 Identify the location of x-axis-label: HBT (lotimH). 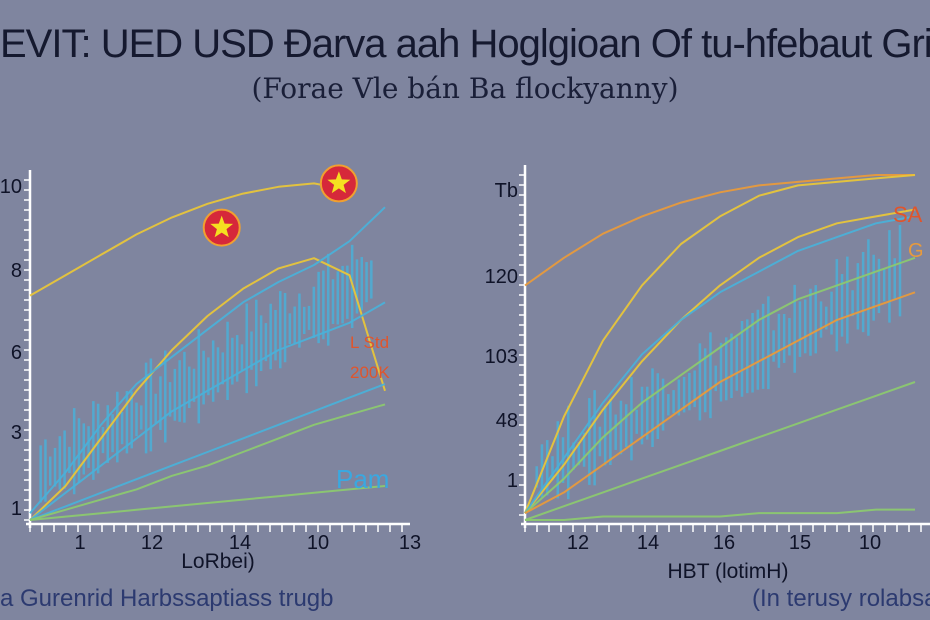
(728, 571).